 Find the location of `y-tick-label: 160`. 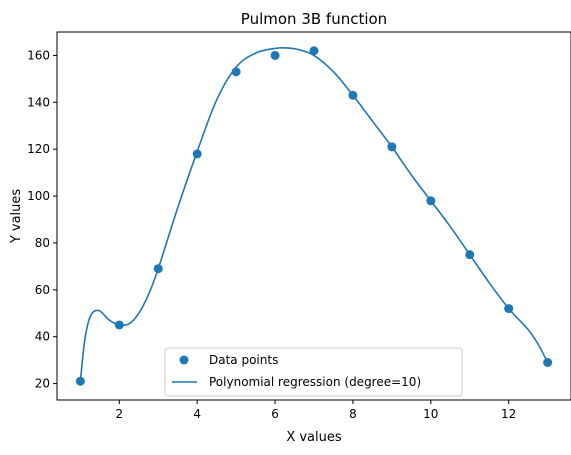

y-tick-label: 160 is located at coordinates (38, 55).